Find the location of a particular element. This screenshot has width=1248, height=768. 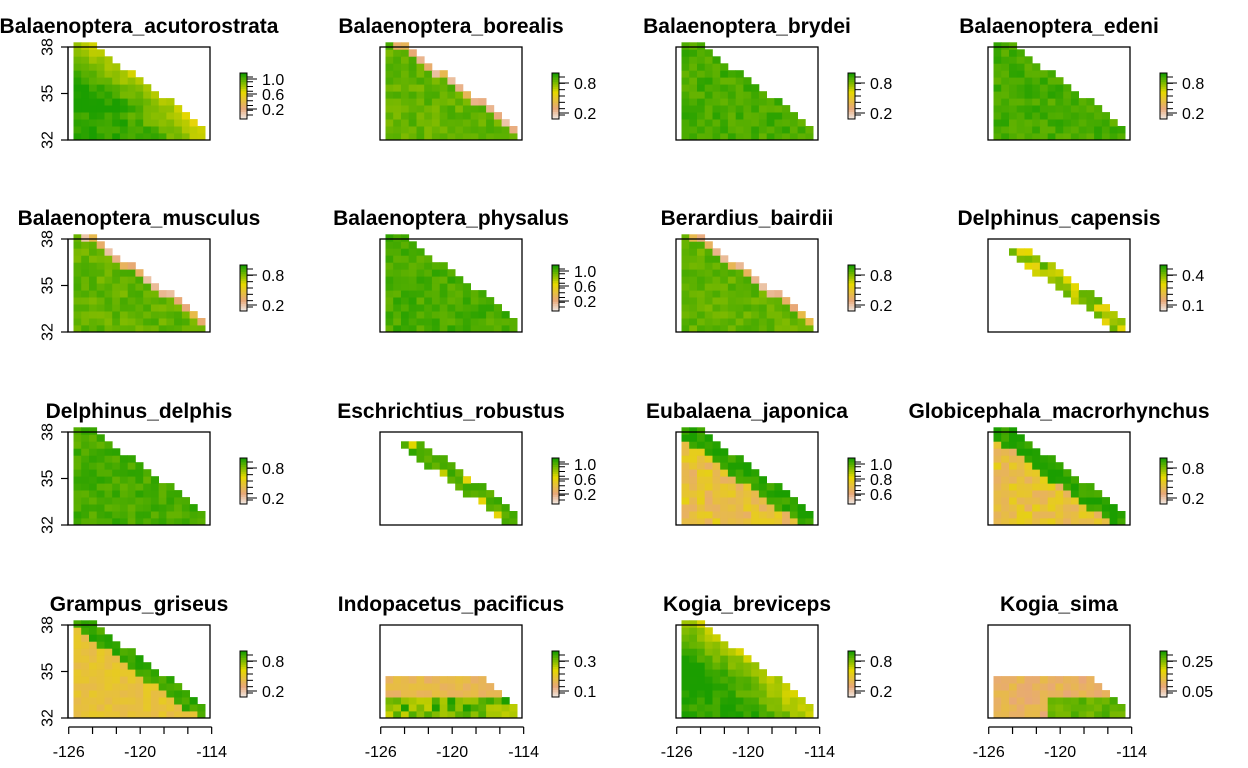

panel-title: Balaenoptera_musculus is located at coordinates (139, 218).